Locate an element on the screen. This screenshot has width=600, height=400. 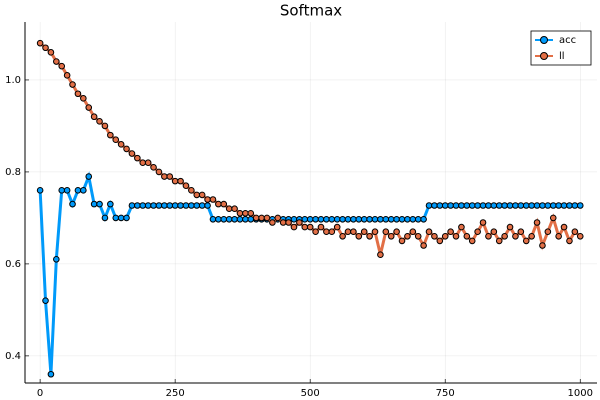
x-tick-label: 750 is located at coordinates (445, 393).